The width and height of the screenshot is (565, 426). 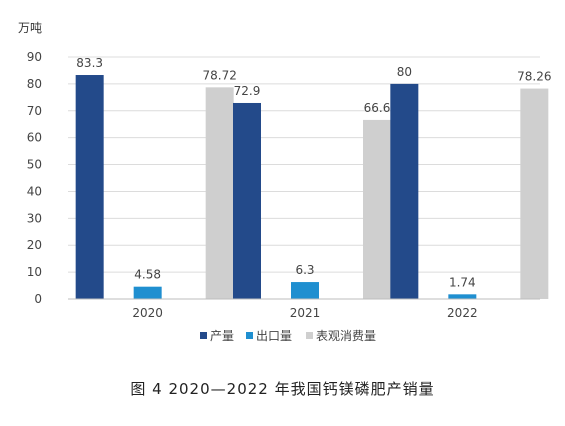 I want to click on x-tick-label: 2021, so click(x=305, y=313).